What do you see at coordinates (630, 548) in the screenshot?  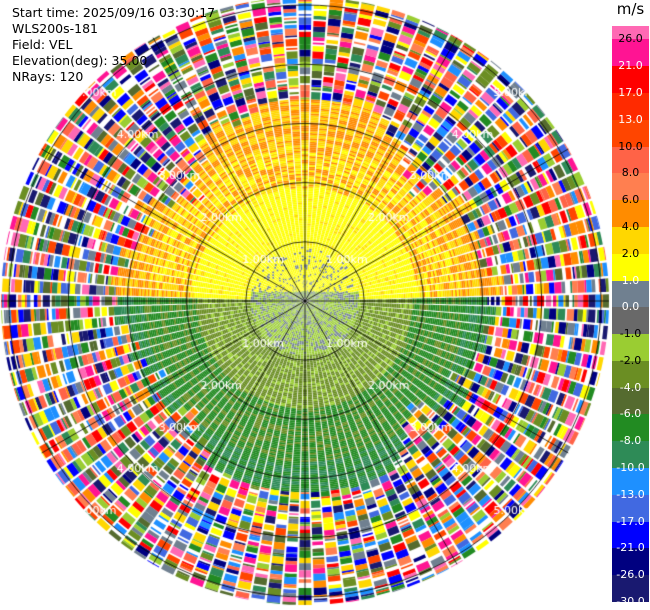 I see `colorbar-tick-label: -21.0` at bounding box center [630, 548].